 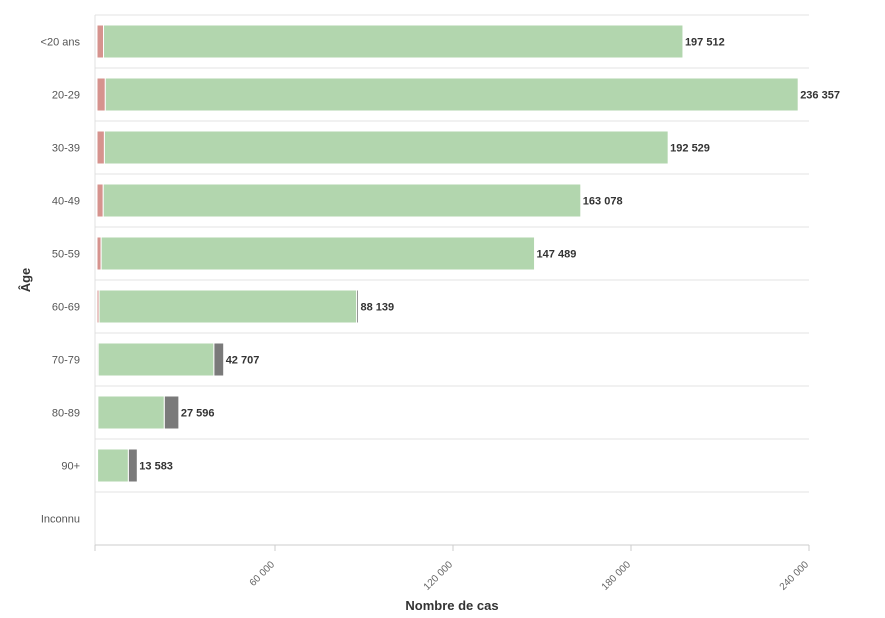 What do you see at coordinates (795, 576) in the screenshot?
I see `x-tick-label: 240 000` at bounding box center [795, 576].